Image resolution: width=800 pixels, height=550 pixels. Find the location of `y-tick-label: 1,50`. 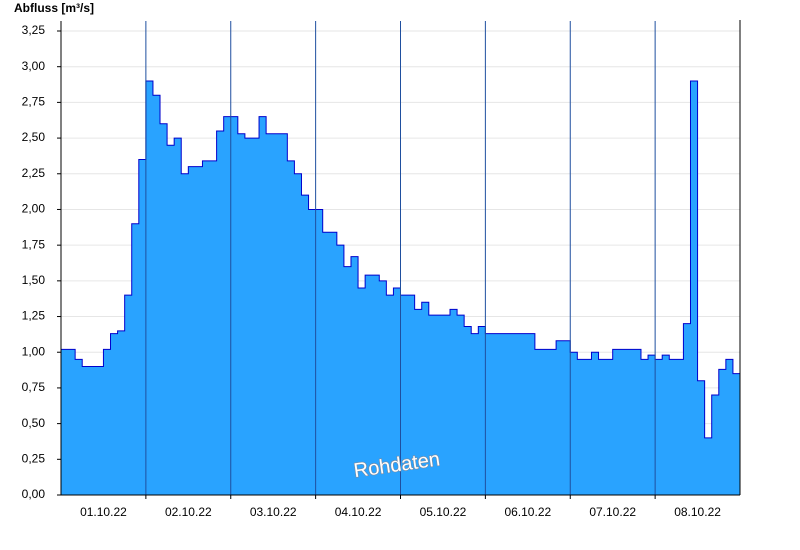

y-tick-label: 1,50 is located at coordinates (34, 280).